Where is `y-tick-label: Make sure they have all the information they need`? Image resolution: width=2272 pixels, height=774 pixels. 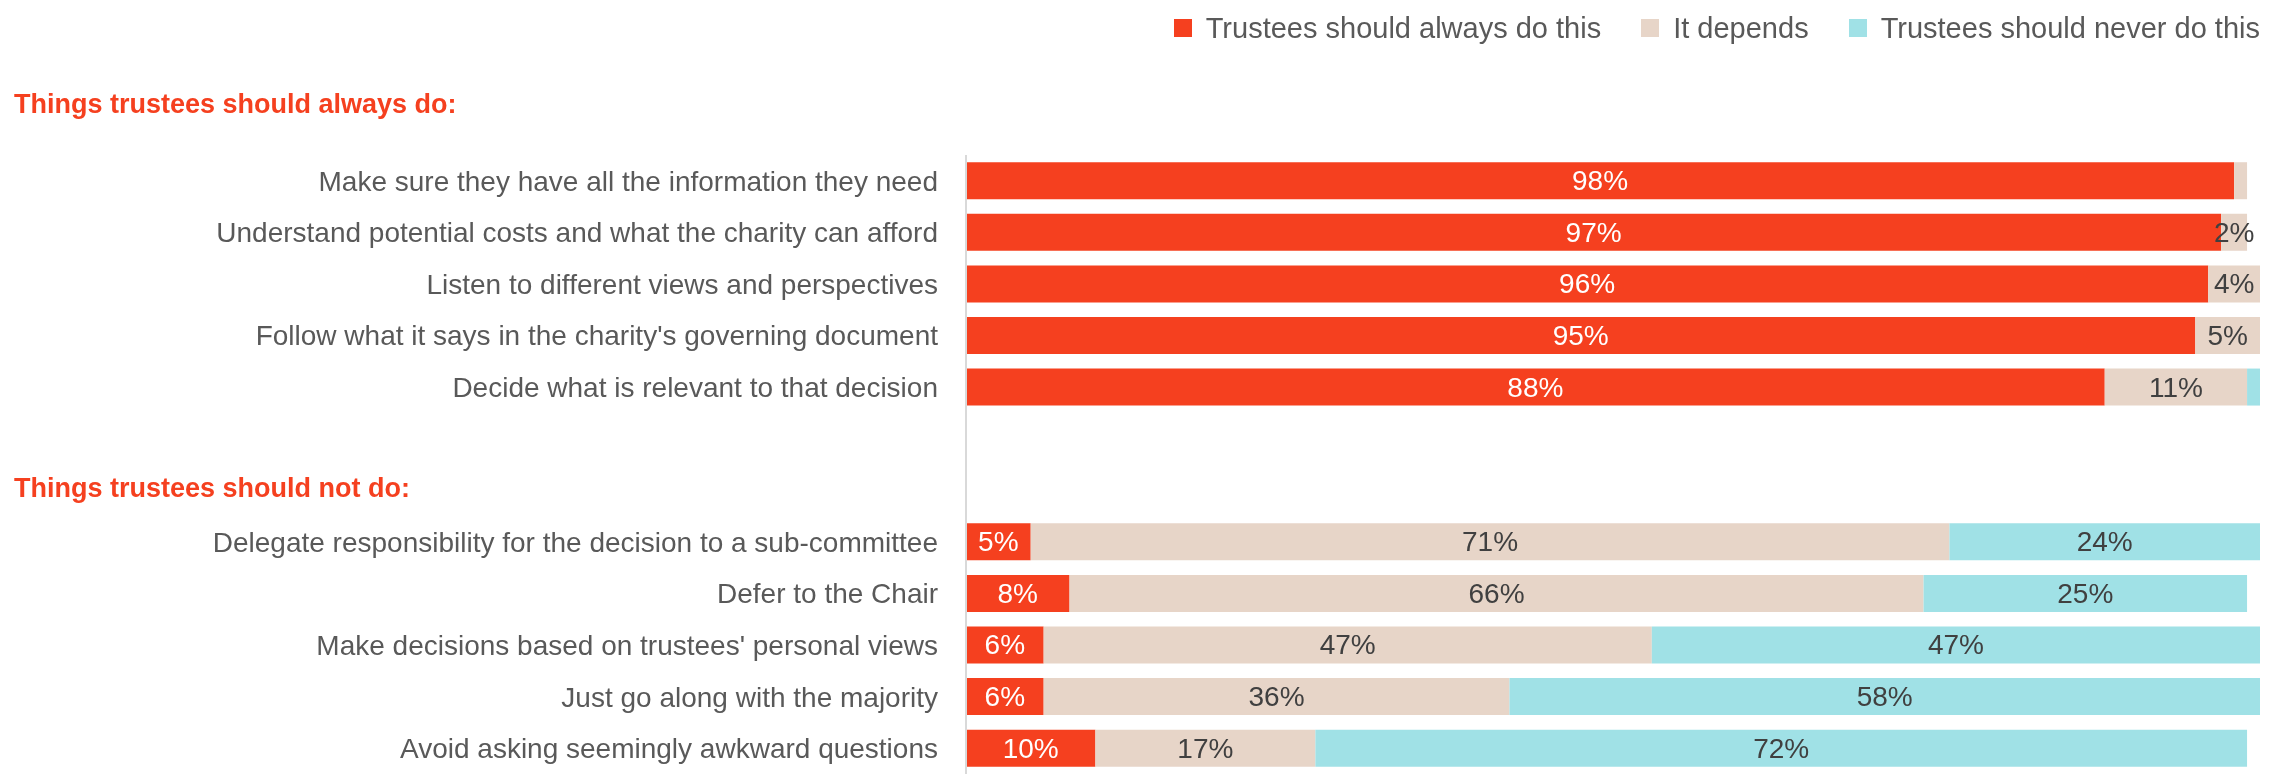 y-tick-label: Make sure they have all the information they need is located at coordinates (628, 181).